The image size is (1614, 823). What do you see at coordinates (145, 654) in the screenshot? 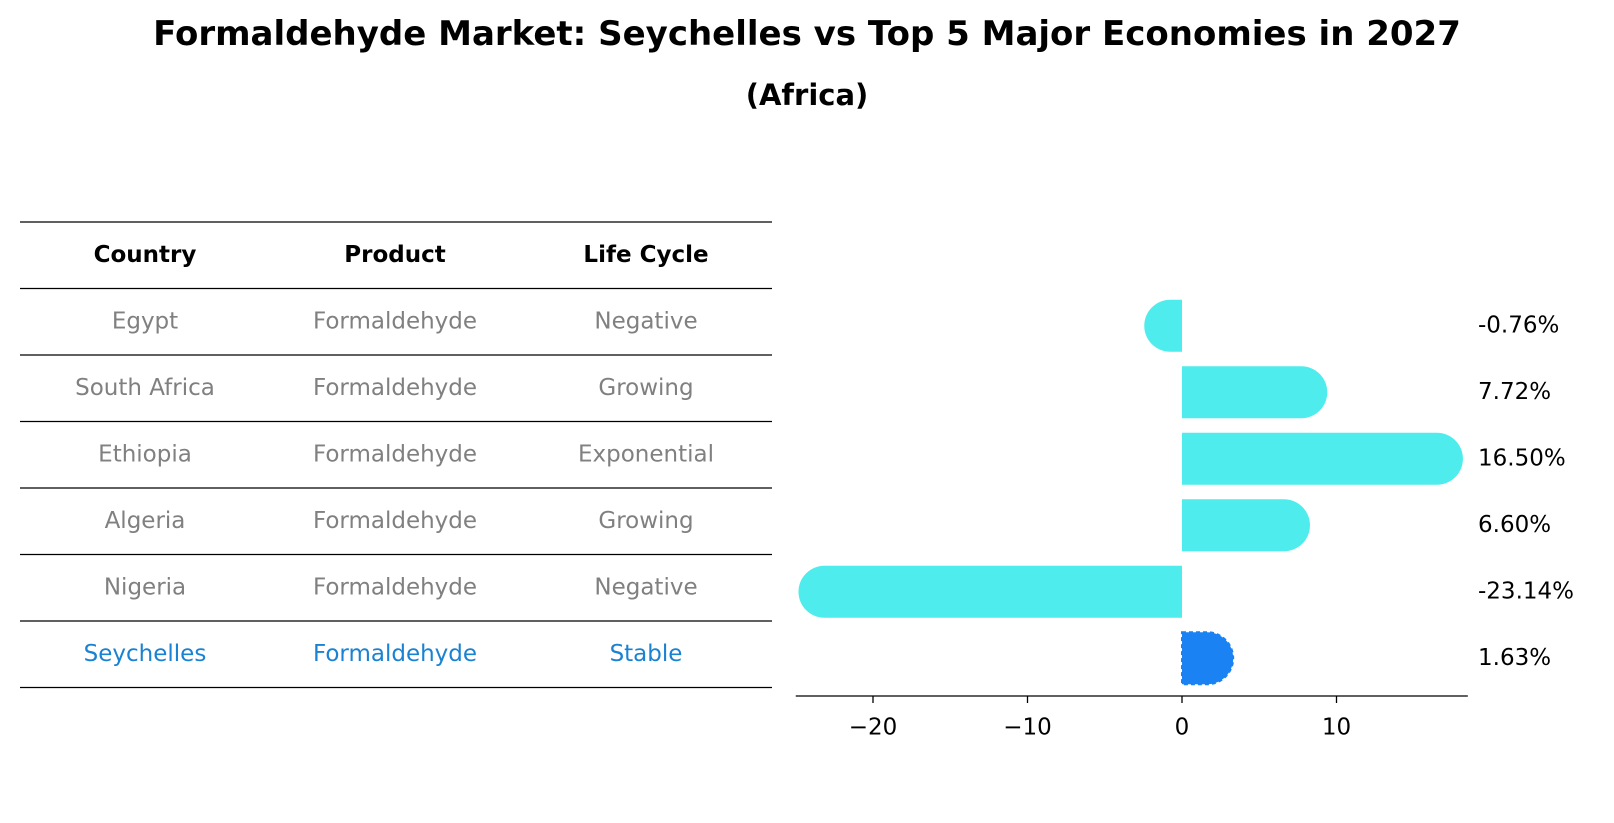
I see `table-cell-country: Seychelles` at bounding box center [145, 654].